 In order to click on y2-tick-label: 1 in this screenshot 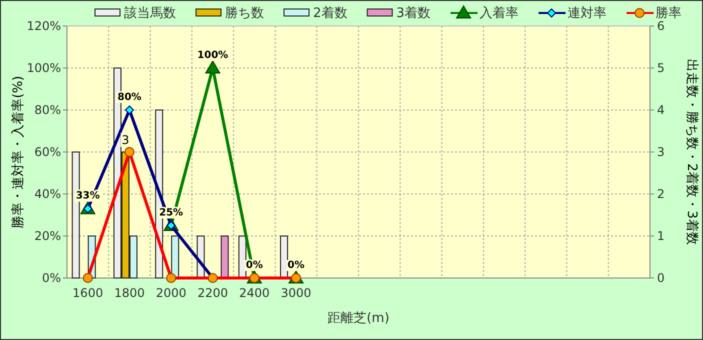, I will do `click(661, 236)`.